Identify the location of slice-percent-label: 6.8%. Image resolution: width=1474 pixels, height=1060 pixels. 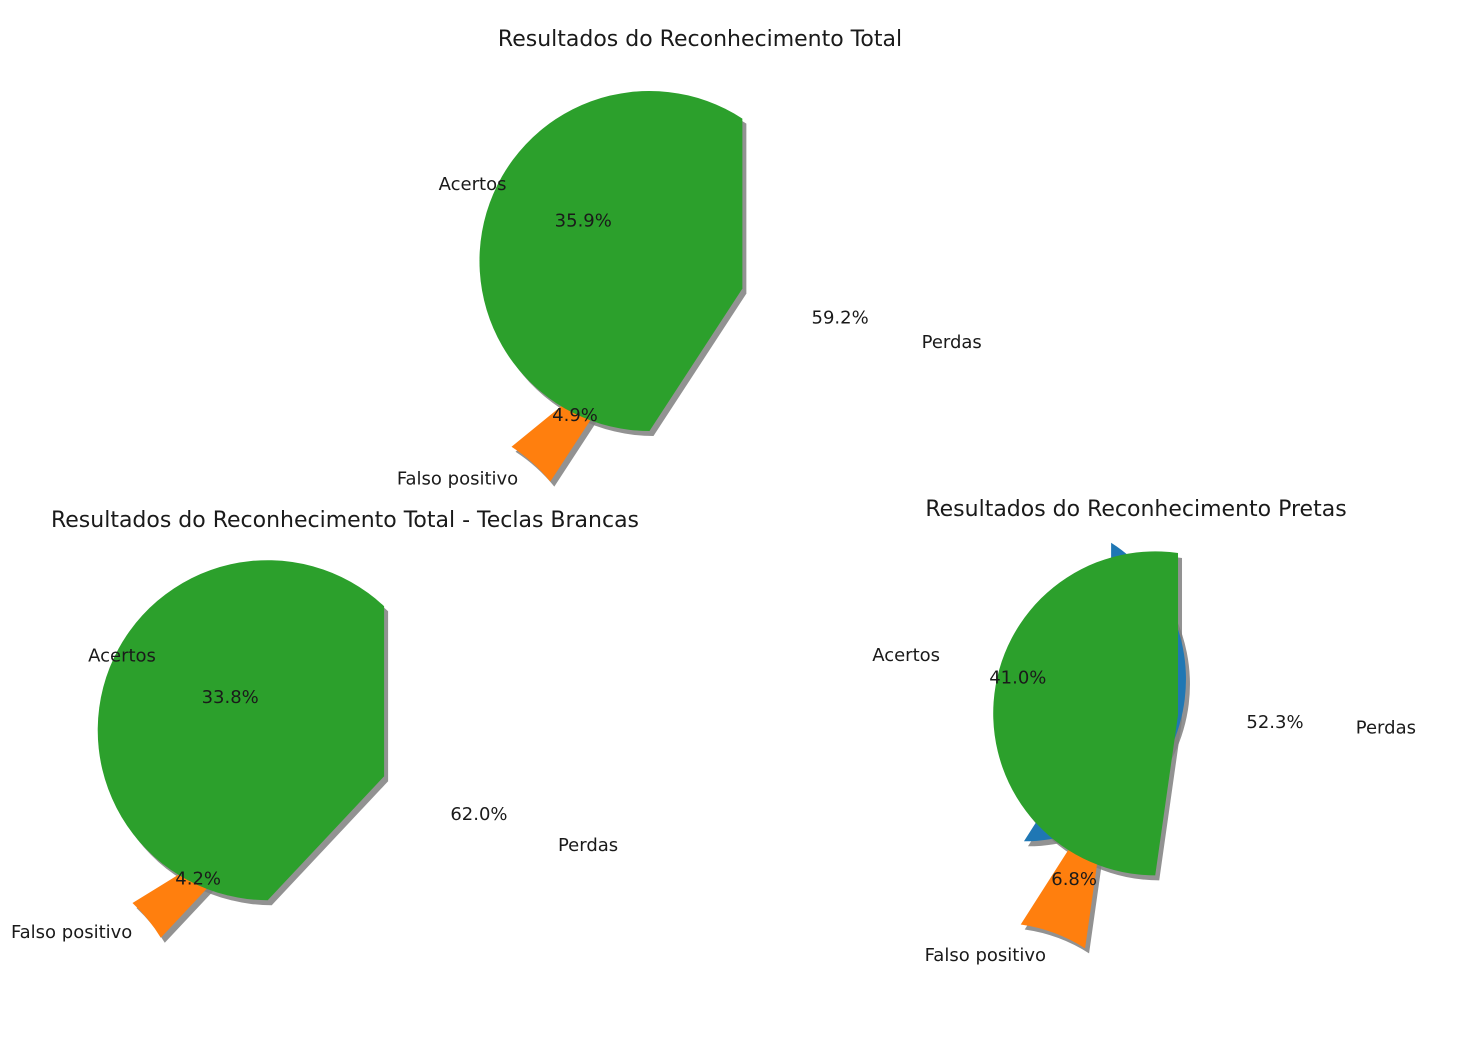
(1074, 879).